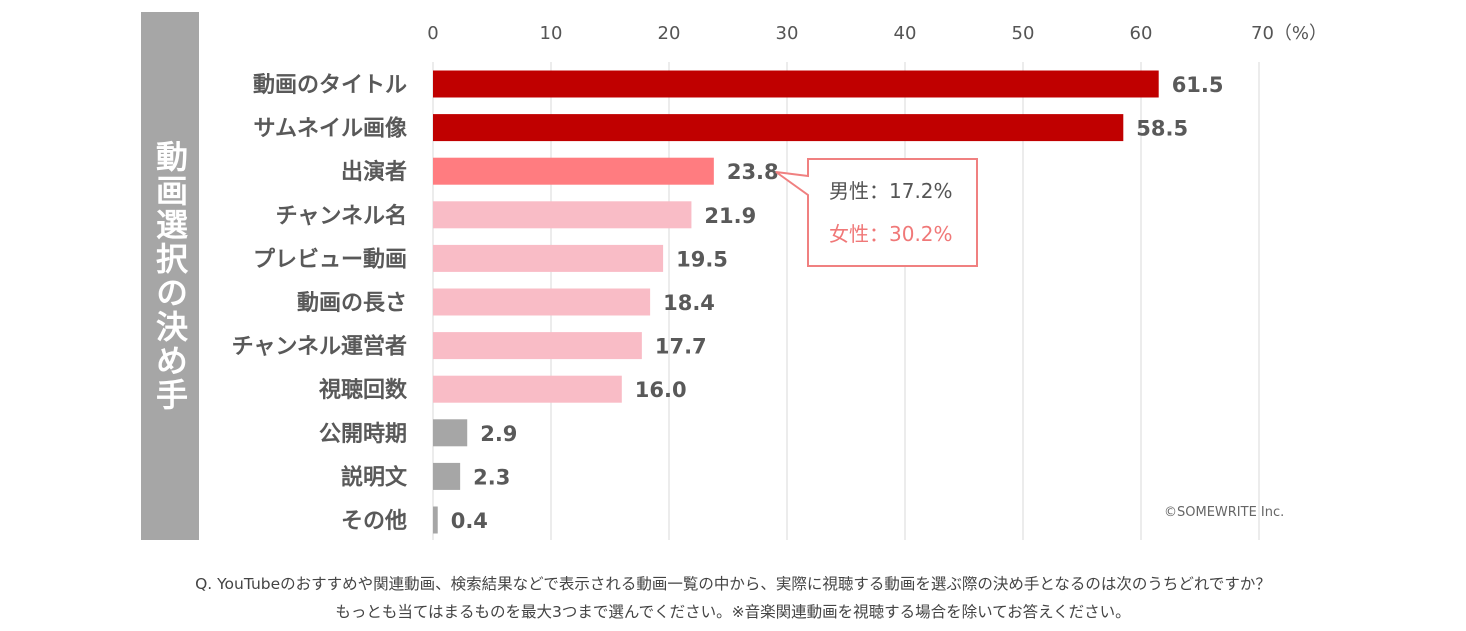 The image size is (1466, 631). Describe the element at coordinates (702, 259) in the screenshot. I see `value-label: 19.5` at that location.